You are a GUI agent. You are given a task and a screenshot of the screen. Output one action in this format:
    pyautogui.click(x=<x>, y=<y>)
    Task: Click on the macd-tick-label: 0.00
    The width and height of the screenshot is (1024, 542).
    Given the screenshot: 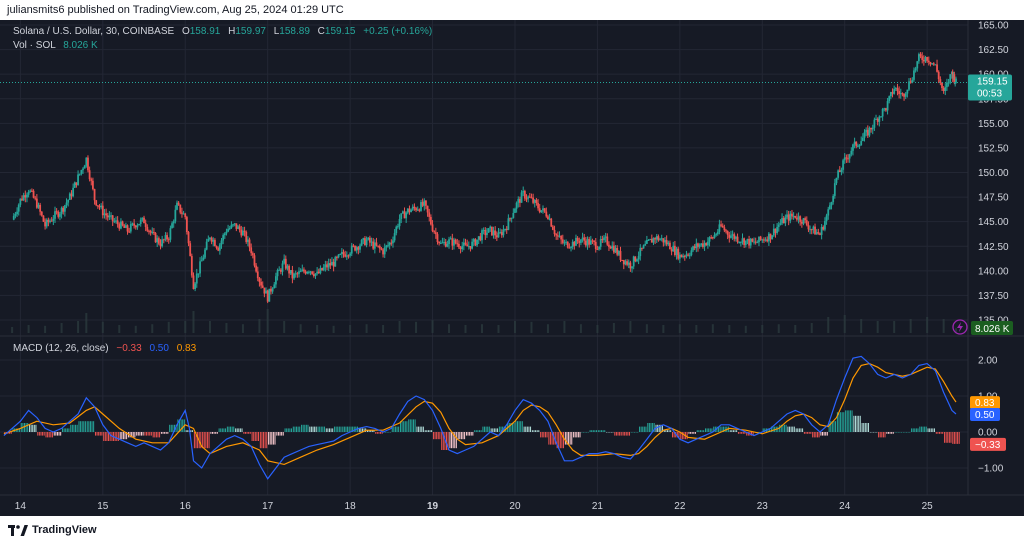 What is the action you would take?
    pyautogui.click(x=988, y=433)
    